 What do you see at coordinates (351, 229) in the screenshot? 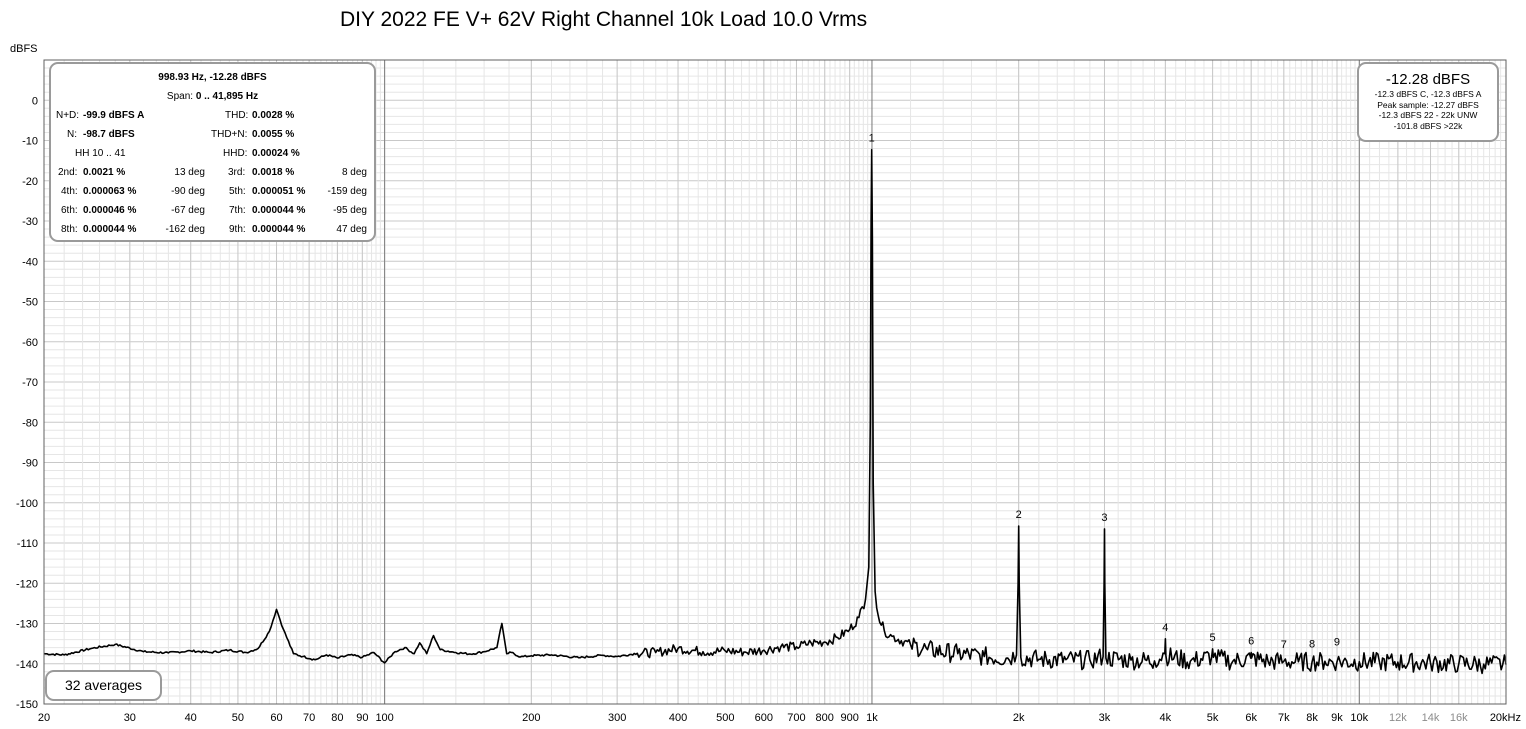
I see `harmonic-9-phase: 47 deg` at bounding box center [351, 229].